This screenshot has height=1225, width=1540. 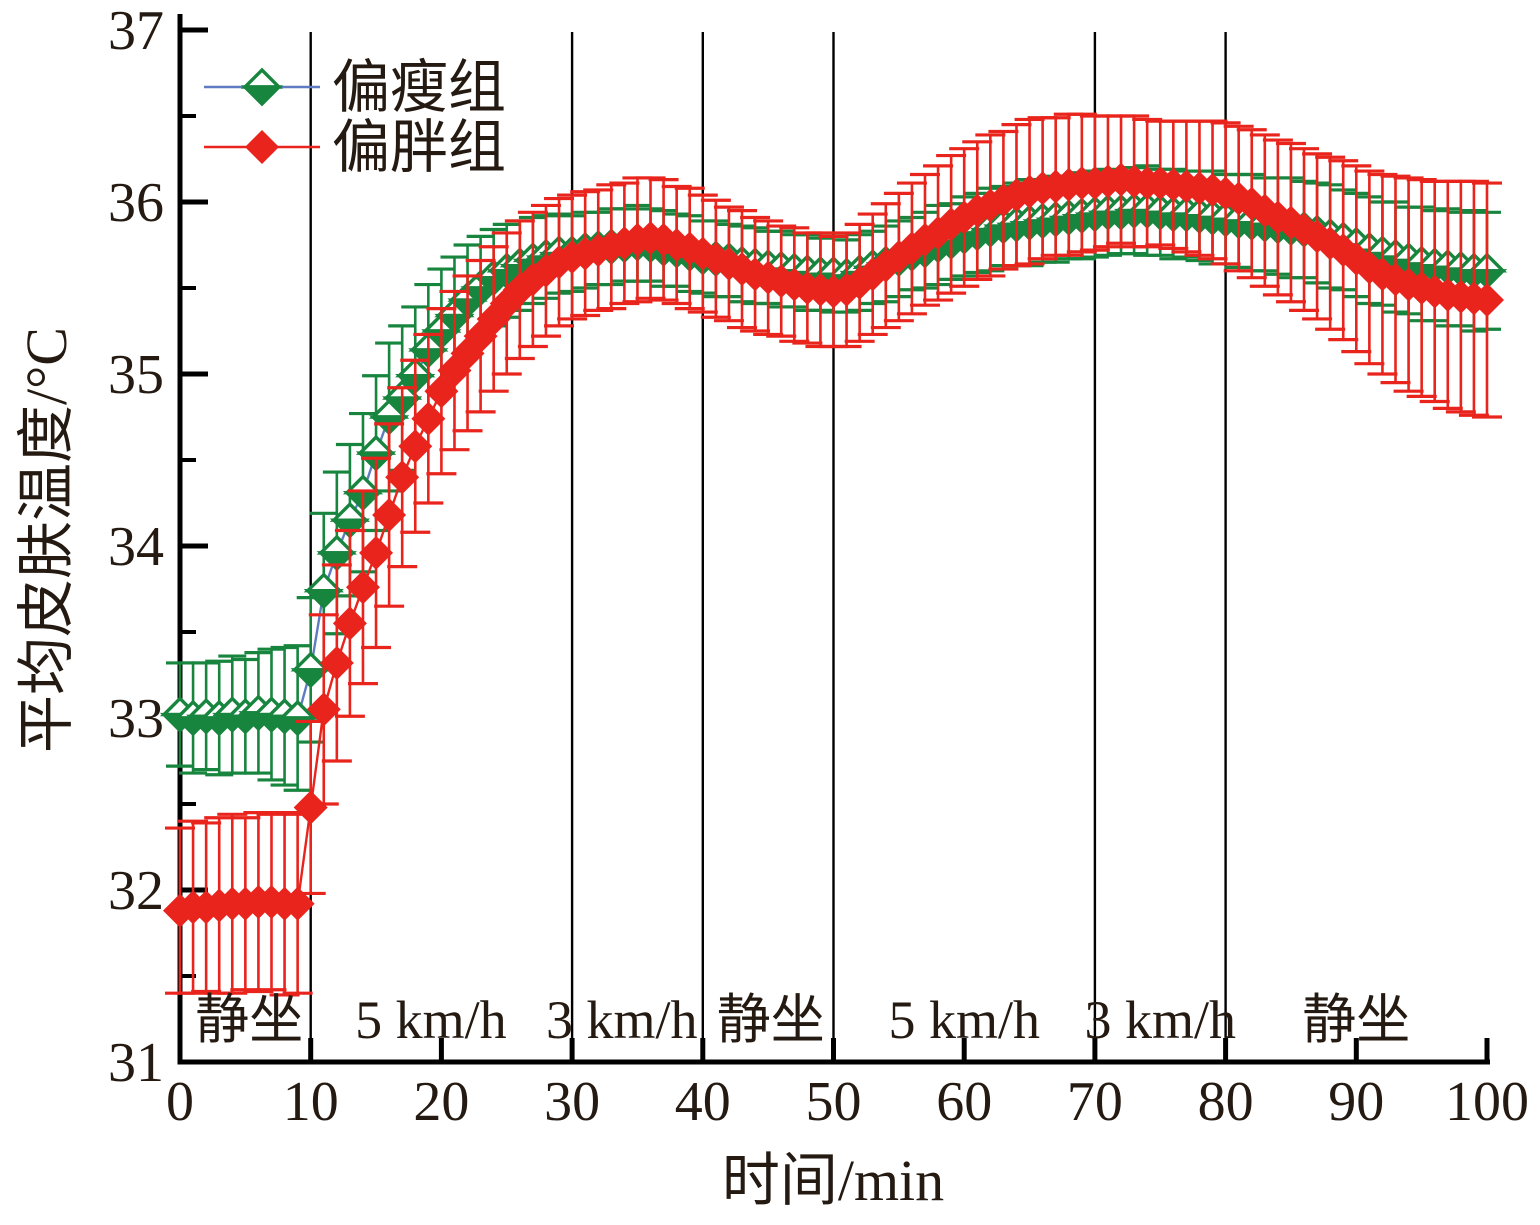 I want to click on x-tick-label: 60, so click(x=964, y=1102).